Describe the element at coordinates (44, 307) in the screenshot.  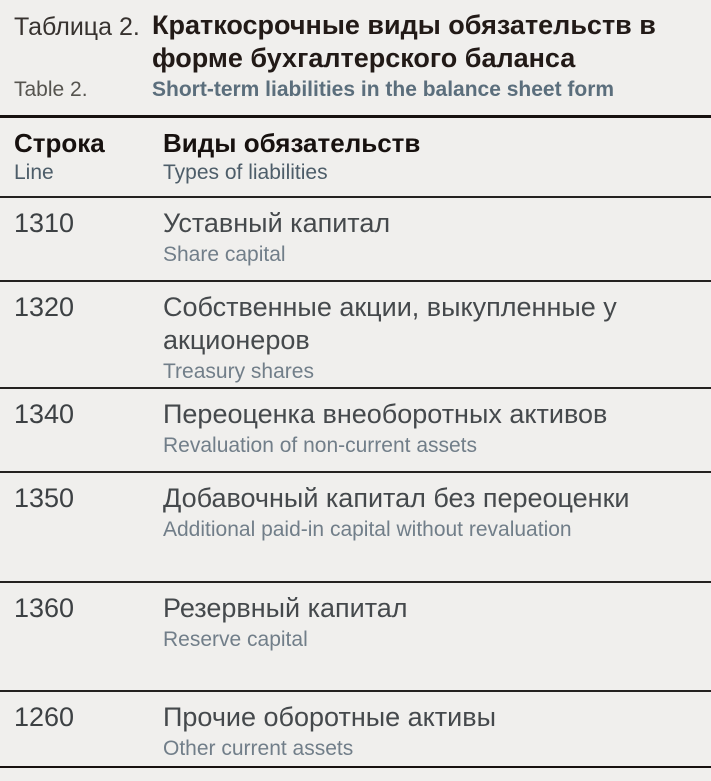
I see `row-line-number: 1320` at that location.